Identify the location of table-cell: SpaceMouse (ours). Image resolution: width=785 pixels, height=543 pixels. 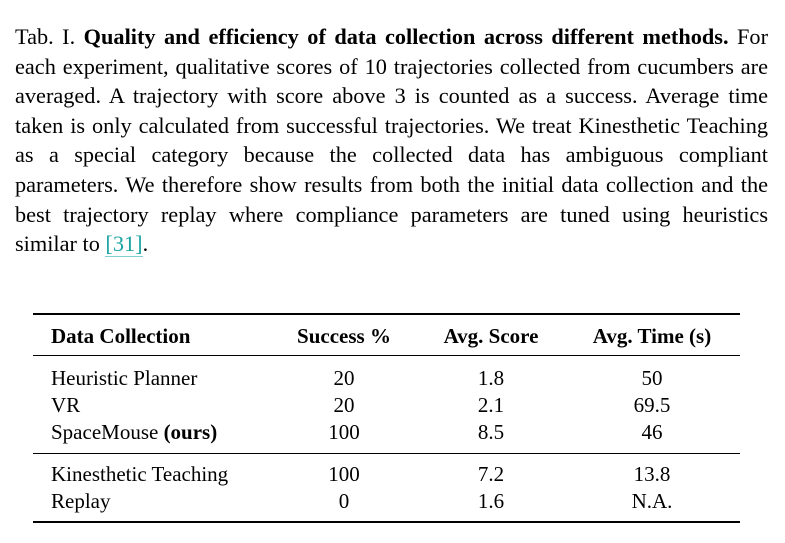
(134, 432).